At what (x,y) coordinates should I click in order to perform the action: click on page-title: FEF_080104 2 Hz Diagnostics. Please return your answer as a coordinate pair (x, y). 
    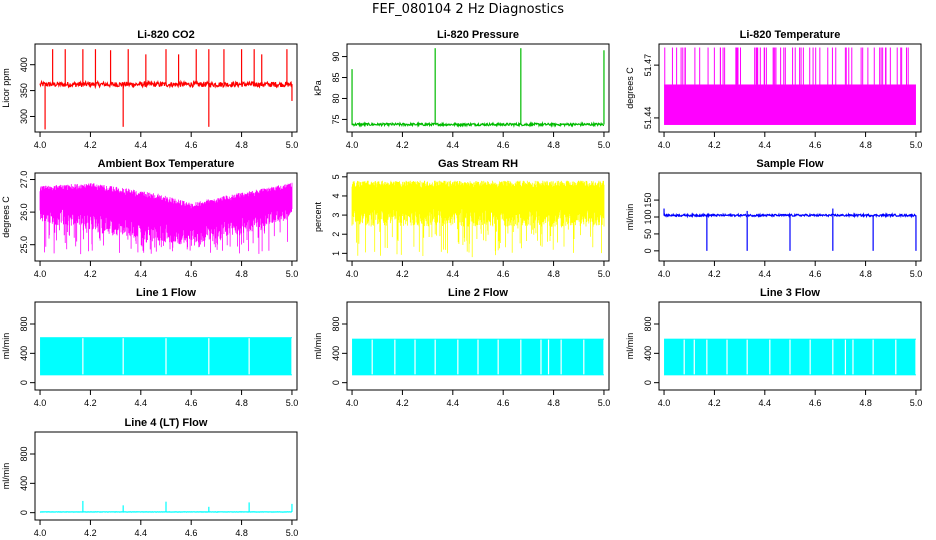
    Looking at the image, I should click on (468, 9).